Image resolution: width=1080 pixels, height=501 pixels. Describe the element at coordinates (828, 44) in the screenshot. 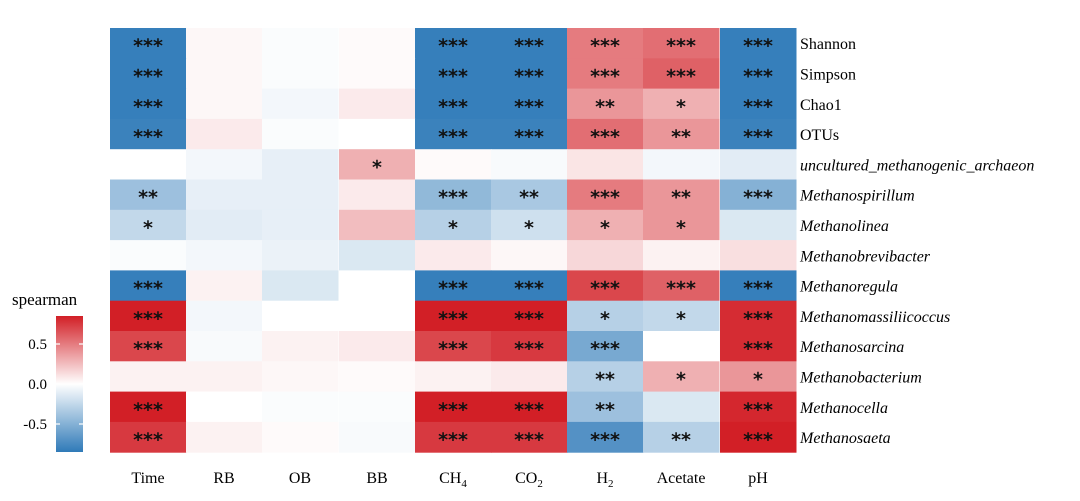

I see `y-tick-label: Shannon` at that location.